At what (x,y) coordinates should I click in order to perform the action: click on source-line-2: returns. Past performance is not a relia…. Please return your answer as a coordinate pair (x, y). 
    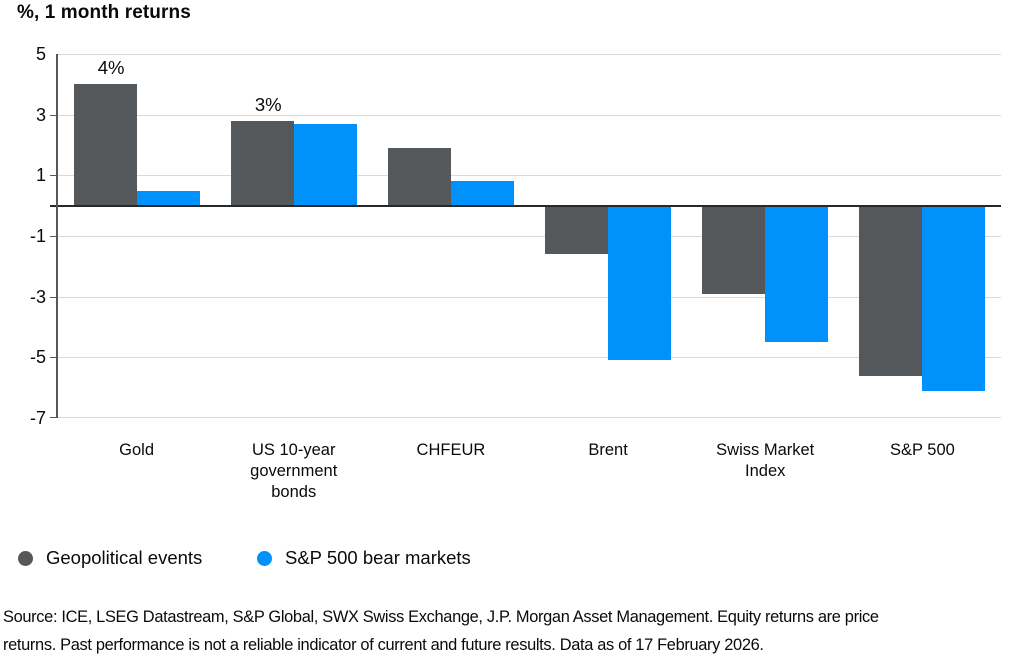
    Looking at the image, I should click on (383, 644).